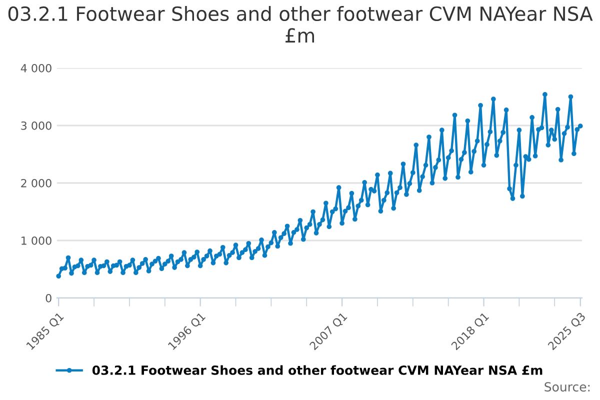 The image size is (600, 400). I want to click on y-tick-label: 2 000, so click(36, 183).